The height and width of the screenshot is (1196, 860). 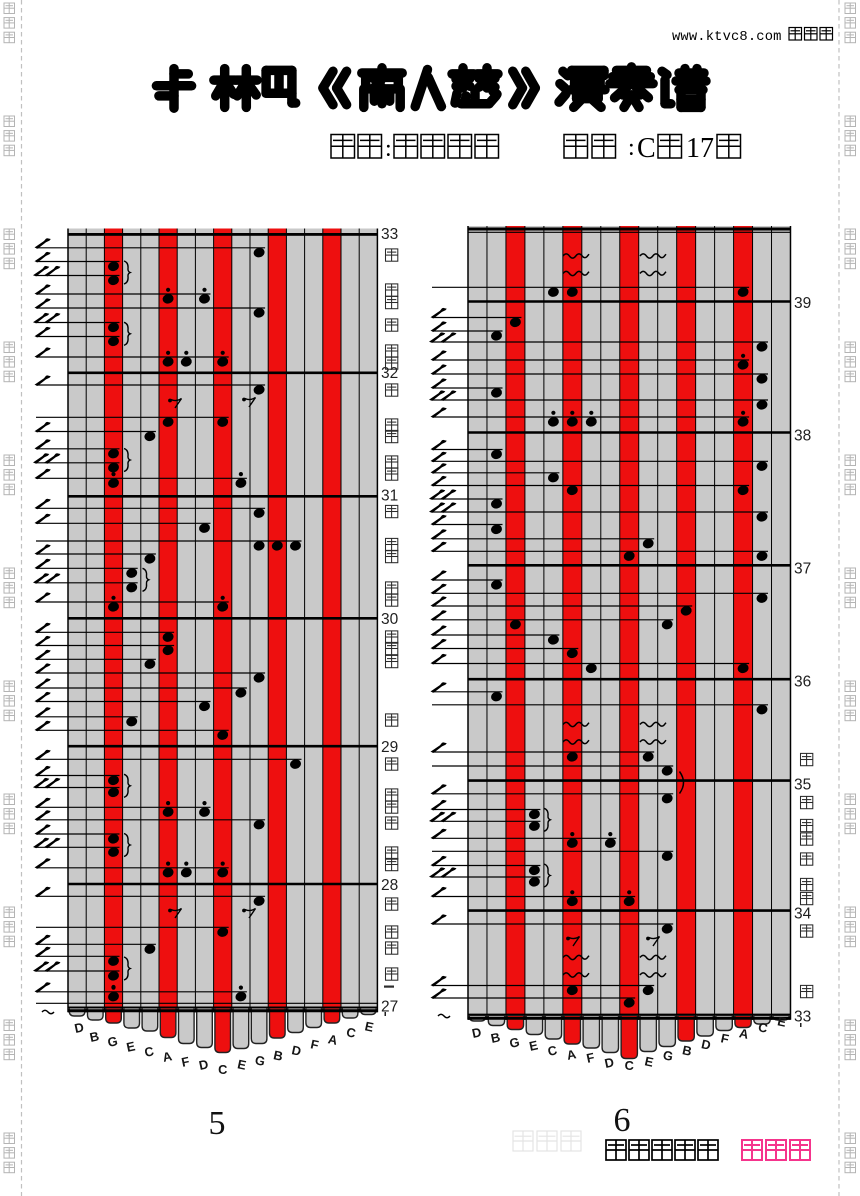 What do you see at coordinates (389, 885) in the screenshot?
I see `svg-text: 28` at bounding box center [389, 885].